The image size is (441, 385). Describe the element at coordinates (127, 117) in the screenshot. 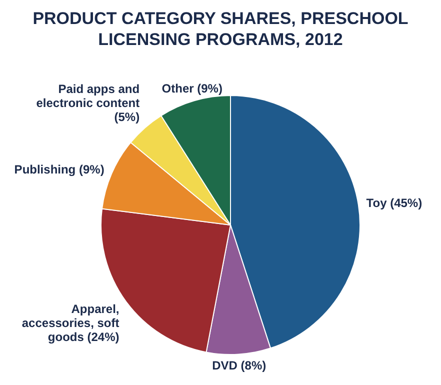

I see `data-label: (5%)` at that location.